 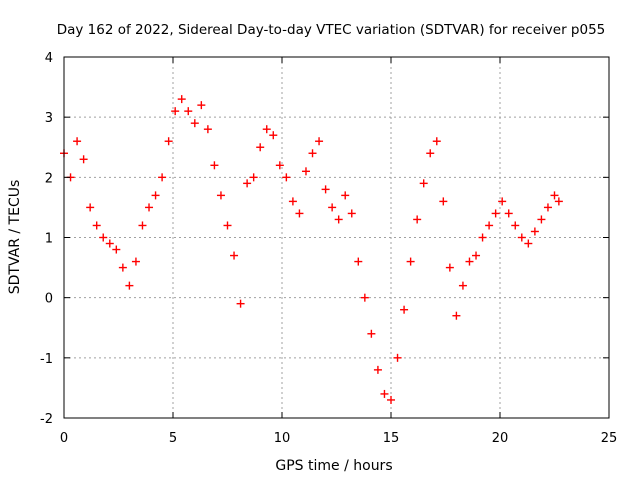 What do you see at coordinates (15, 237) in the screenshot?
I see `y-axis-label: SDTVAR / TECUs` at bounding box center [15, 237].